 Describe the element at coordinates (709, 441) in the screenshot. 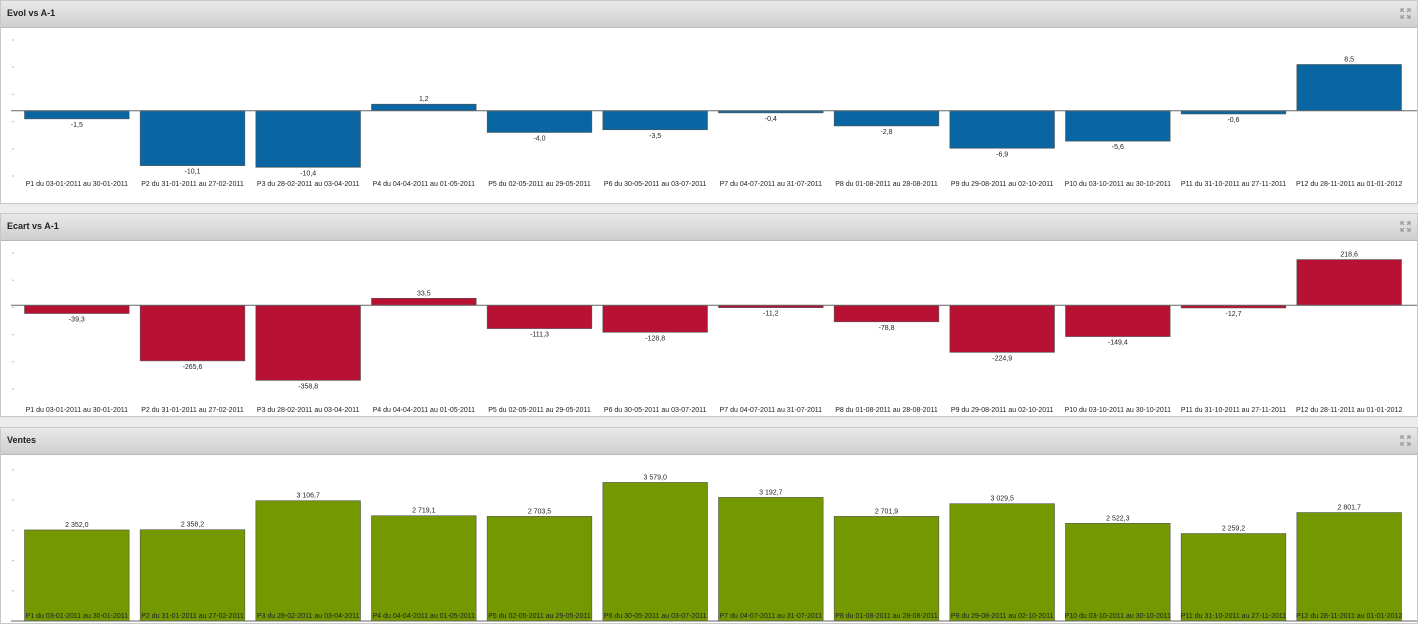

I see `panel-header: Ventes` at that location.